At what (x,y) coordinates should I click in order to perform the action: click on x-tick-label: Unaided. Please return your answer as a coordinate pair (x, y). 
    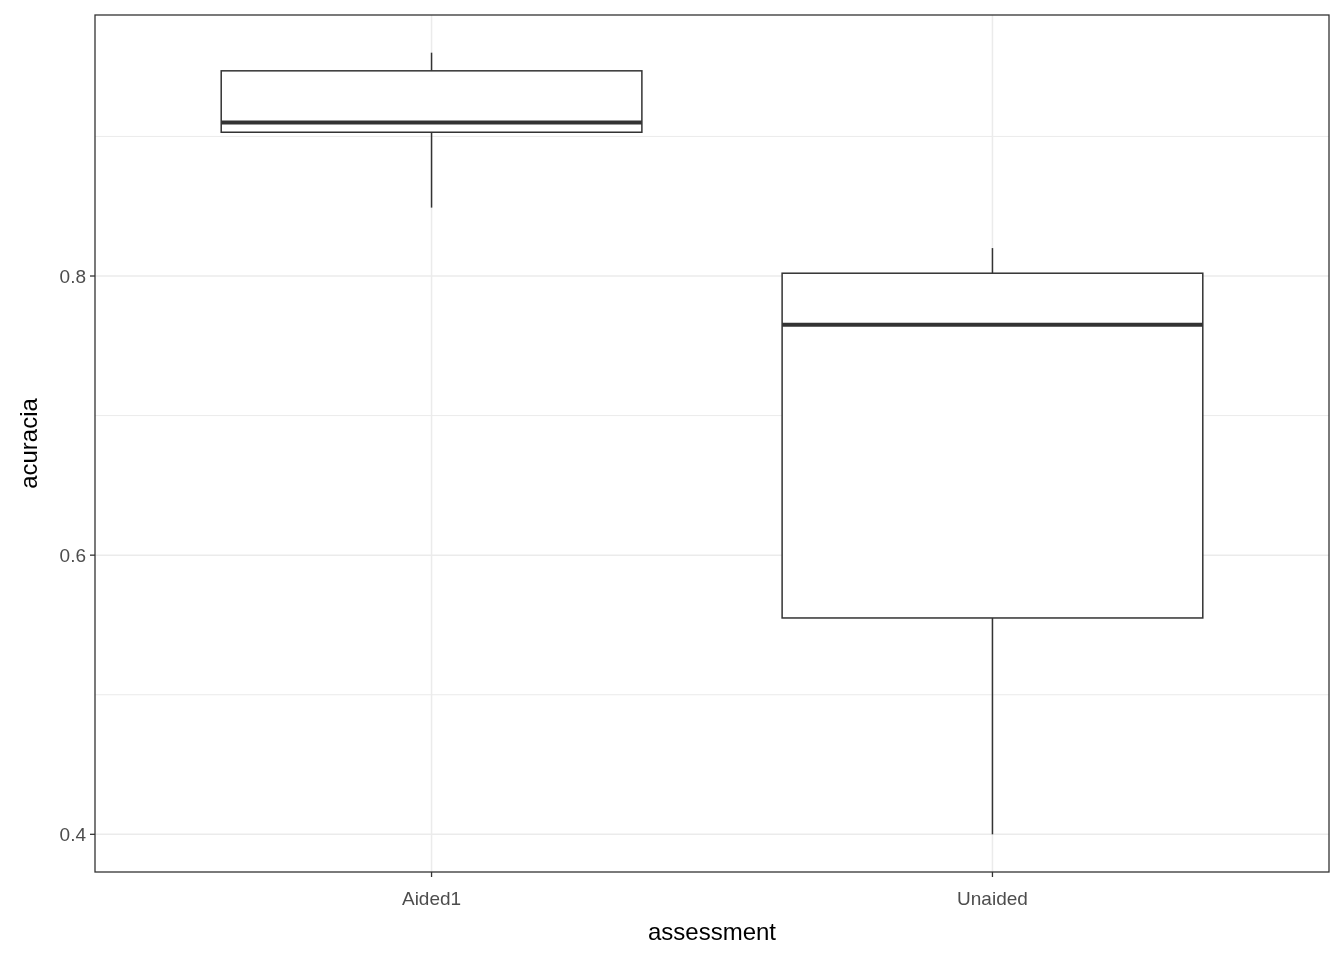
    Looking at the image, I should click on (992, 898).